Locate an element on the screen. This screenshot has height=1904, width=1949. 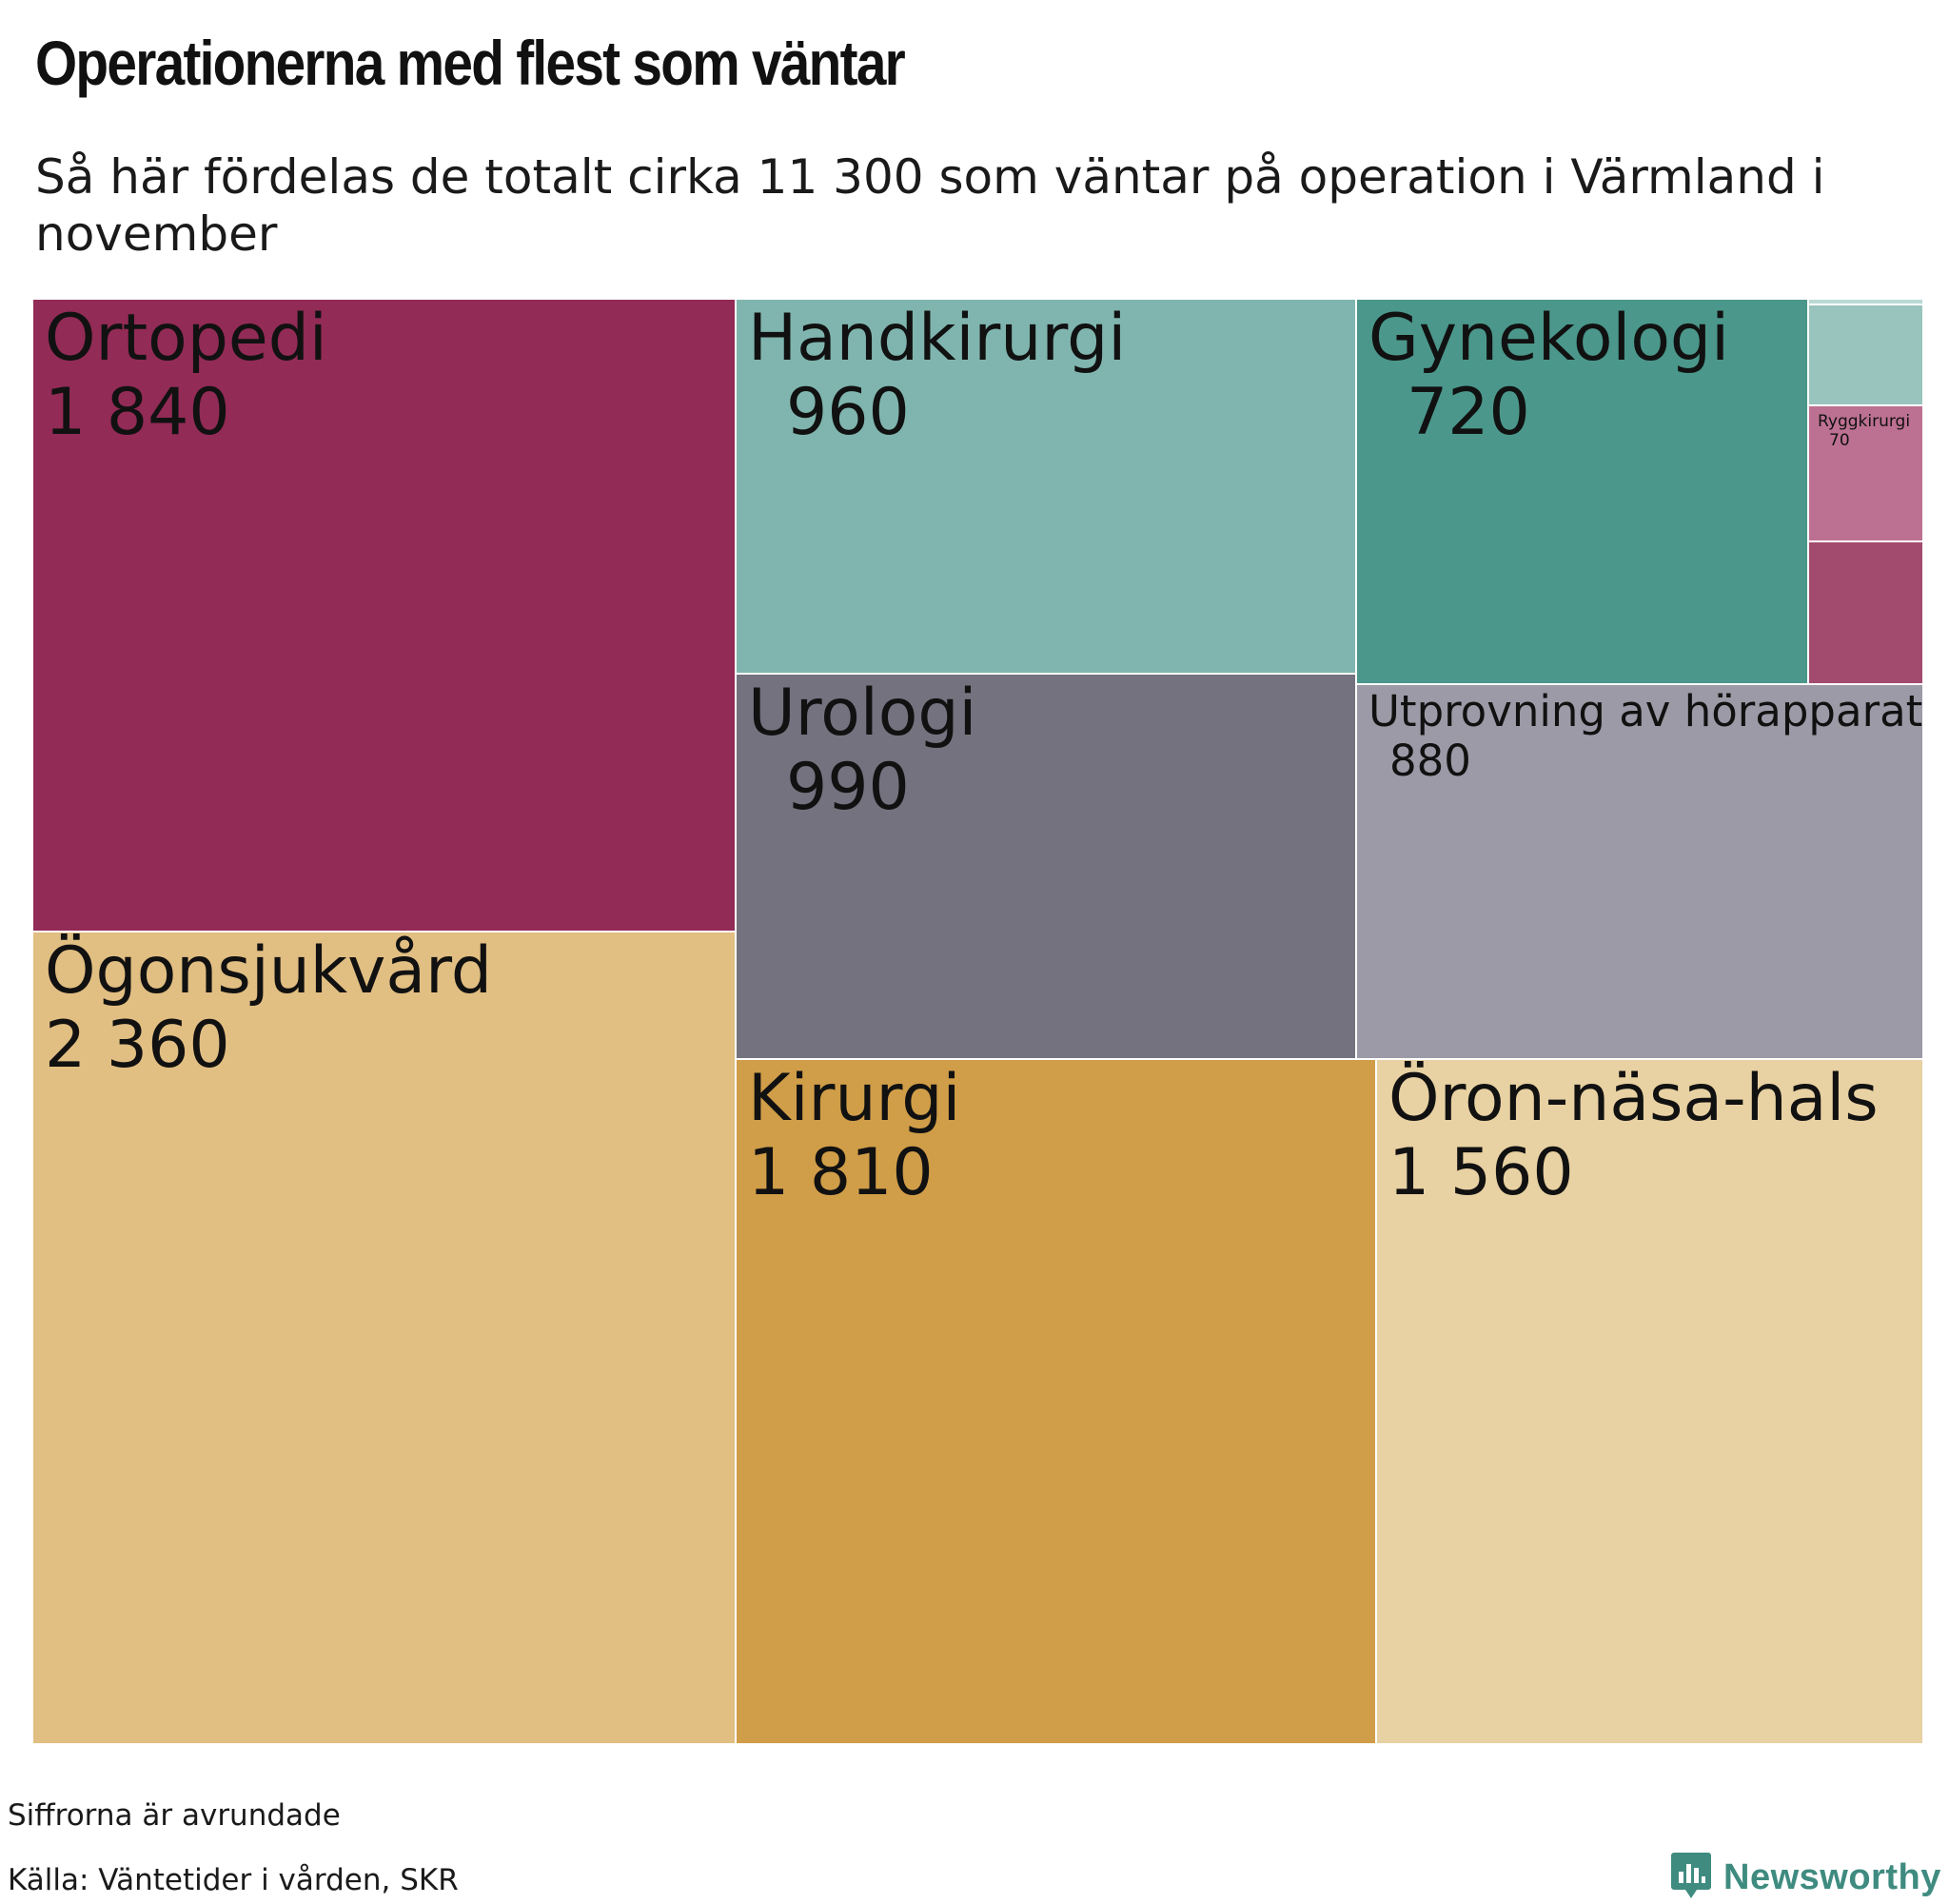
brand-name: Newsworthy is located at coordinates (1832, 1876).